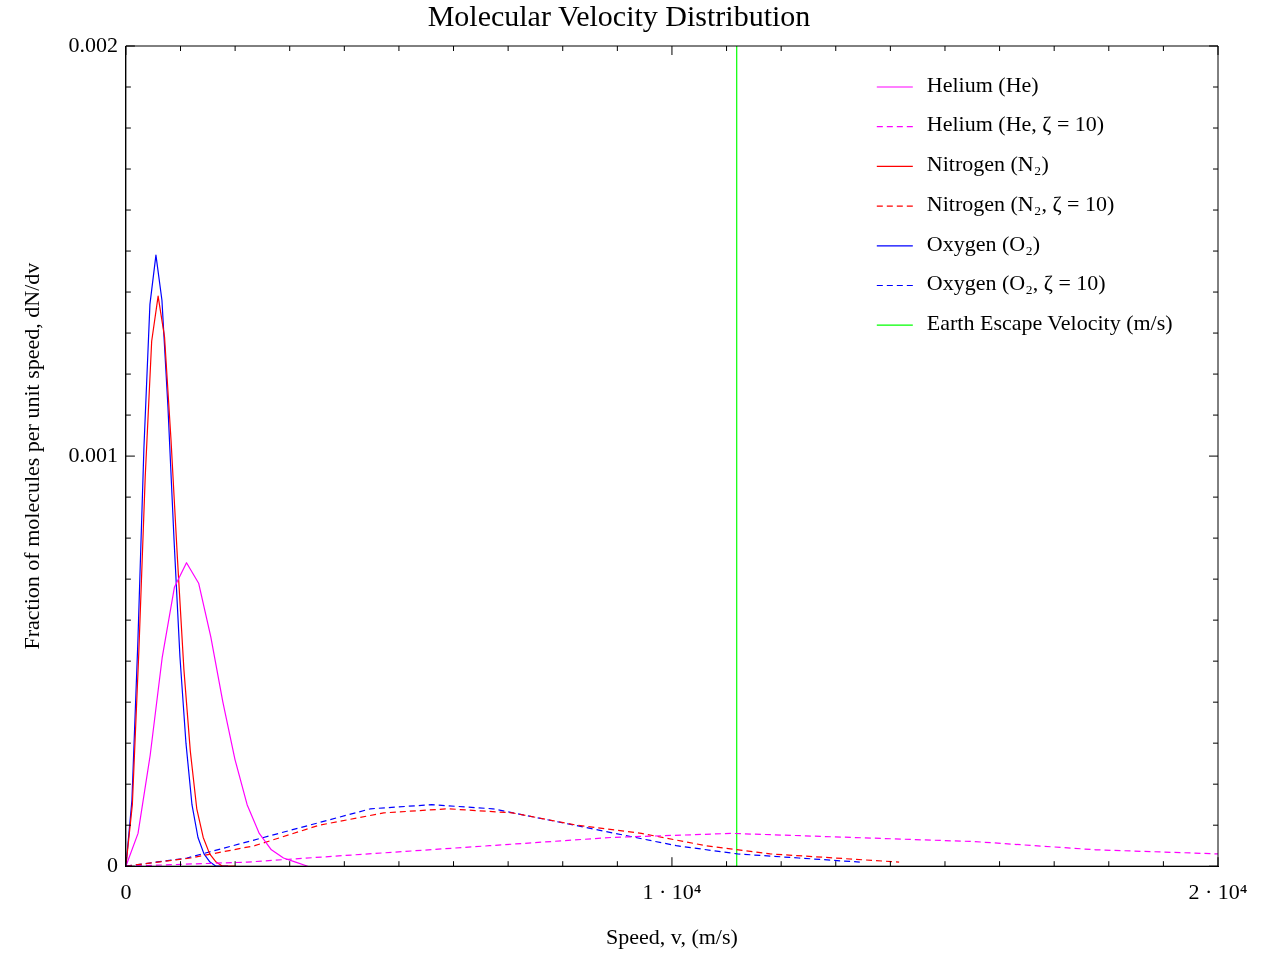 The image size is (1266, 959). Describe the element at coordinates (1049, 322) in the screenshot. I see `legend-label: Earth Escape Velocity (m/s)` at that location.